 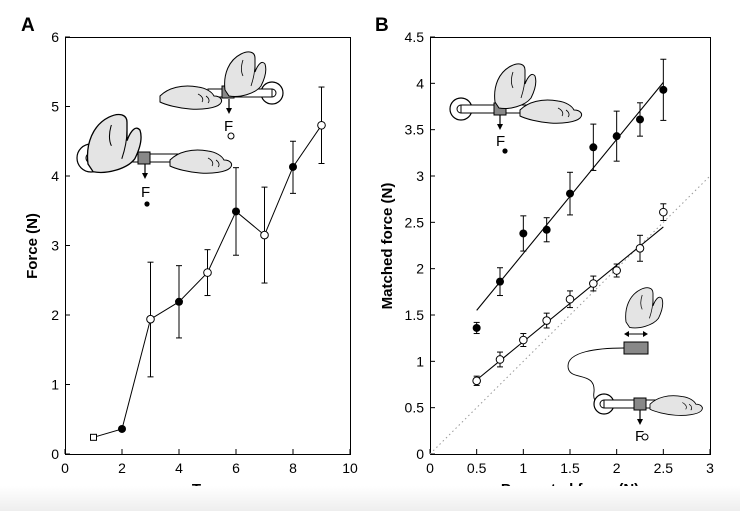 I want to click on panel-a-x-tick-label: 6, so click(x=236, y=468).